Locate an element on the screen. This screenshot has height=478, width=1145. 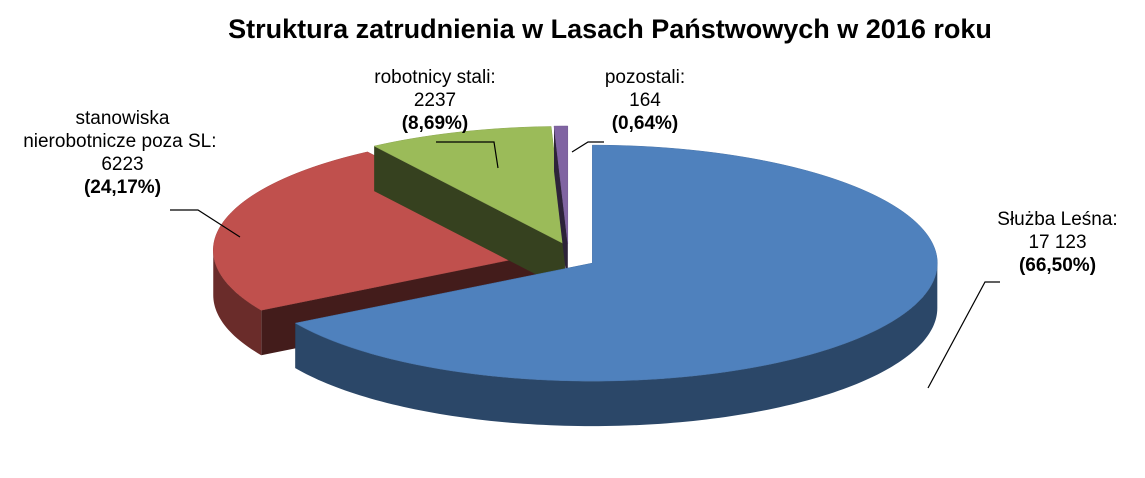
value-label: 2237 is located at coordinates (435, 100).